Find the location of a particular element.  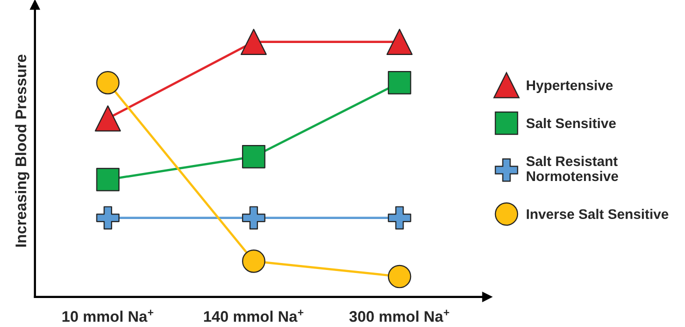

legend-label: Hypertensive is located at coordinates (569, 86).